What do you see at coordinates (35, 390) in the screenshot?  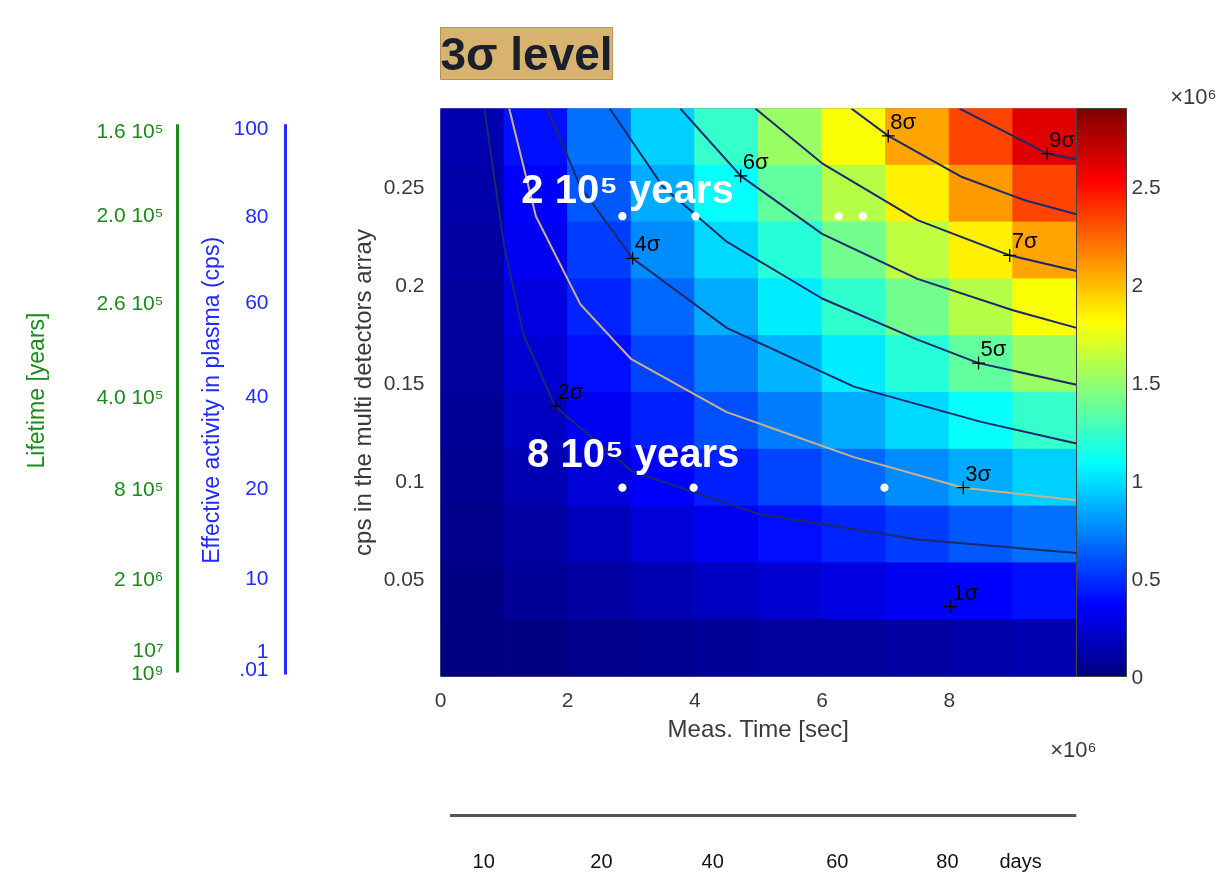 I see `text: Lifetime [years]` at bounding box center [35, 390].